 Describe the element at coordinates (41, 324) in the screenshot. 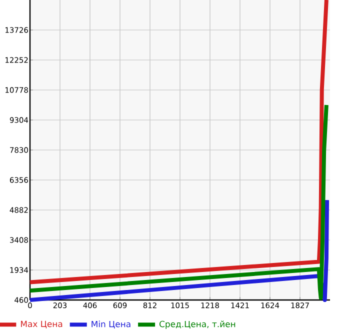

I see `legend-label: Max Цена` at that location.